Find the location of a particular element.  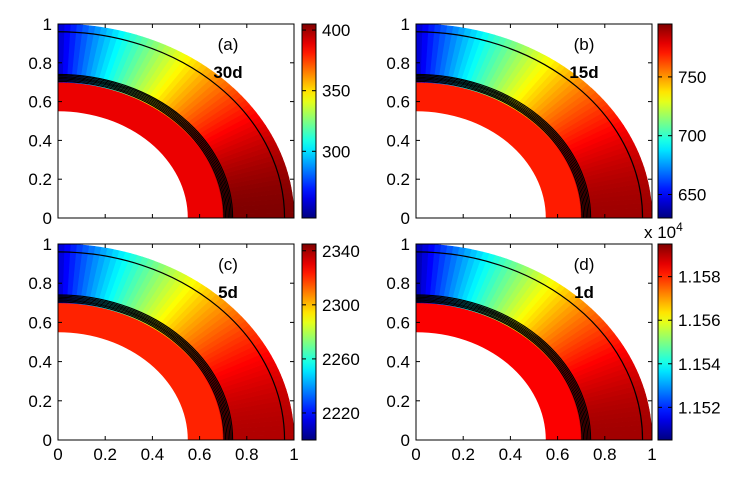

colorbar-tick-label: 400 is located at coordinates (336, 30).